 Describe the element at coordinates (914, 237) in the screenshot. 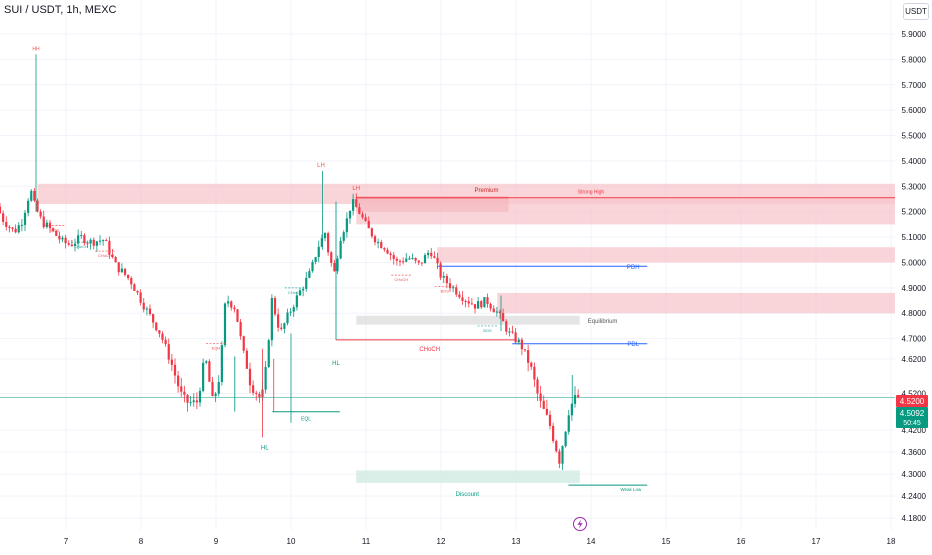

I see `price-label: 5.1000` at that location.